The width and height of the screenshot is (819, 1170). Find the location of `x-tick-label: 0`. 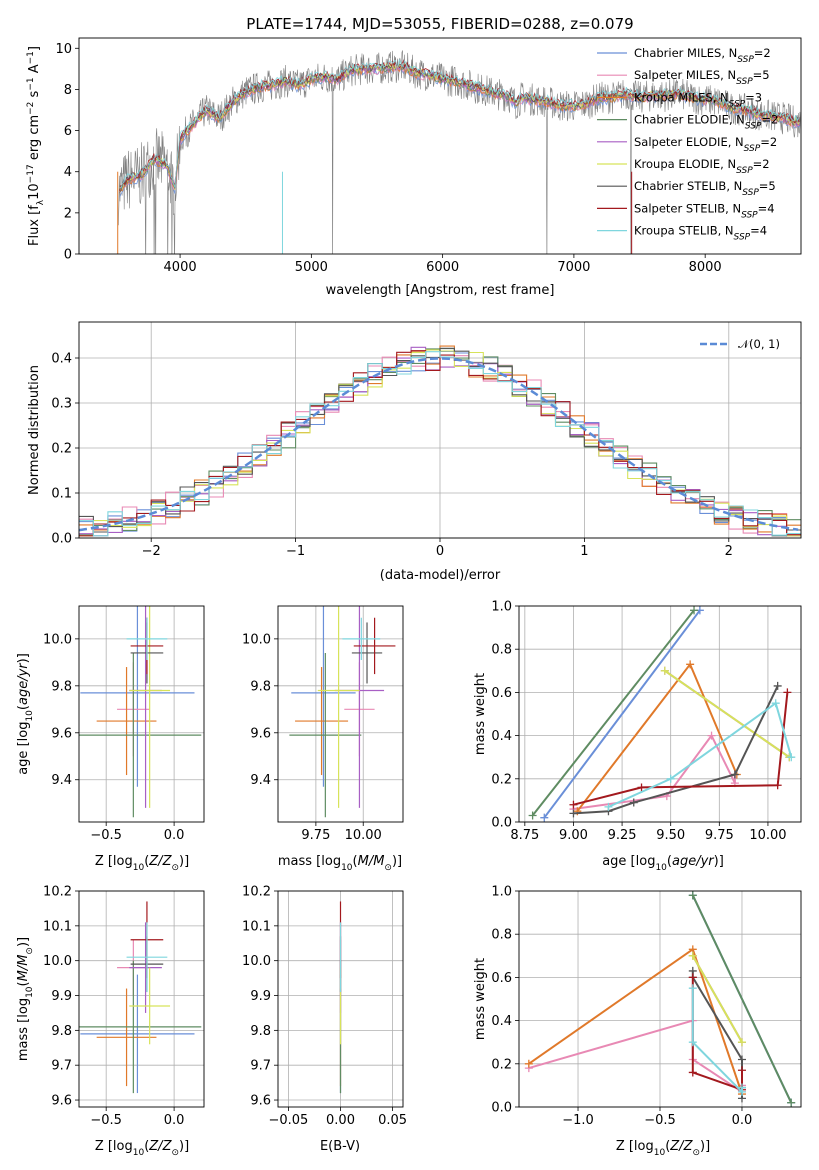

x-tick-label: 0 is located at coordinates (440, 551).